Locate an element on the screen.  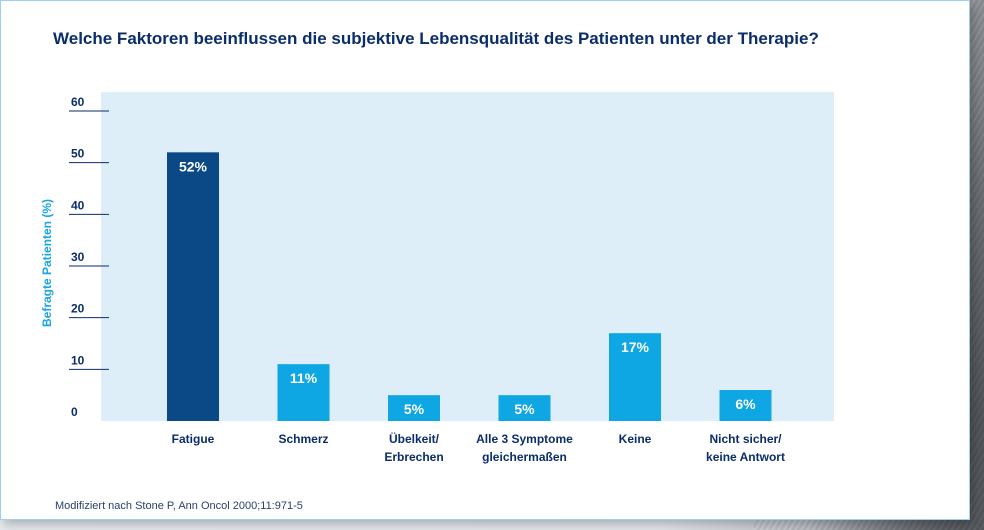
category-label-line: Fatigue is located at coordinates (193, 439).